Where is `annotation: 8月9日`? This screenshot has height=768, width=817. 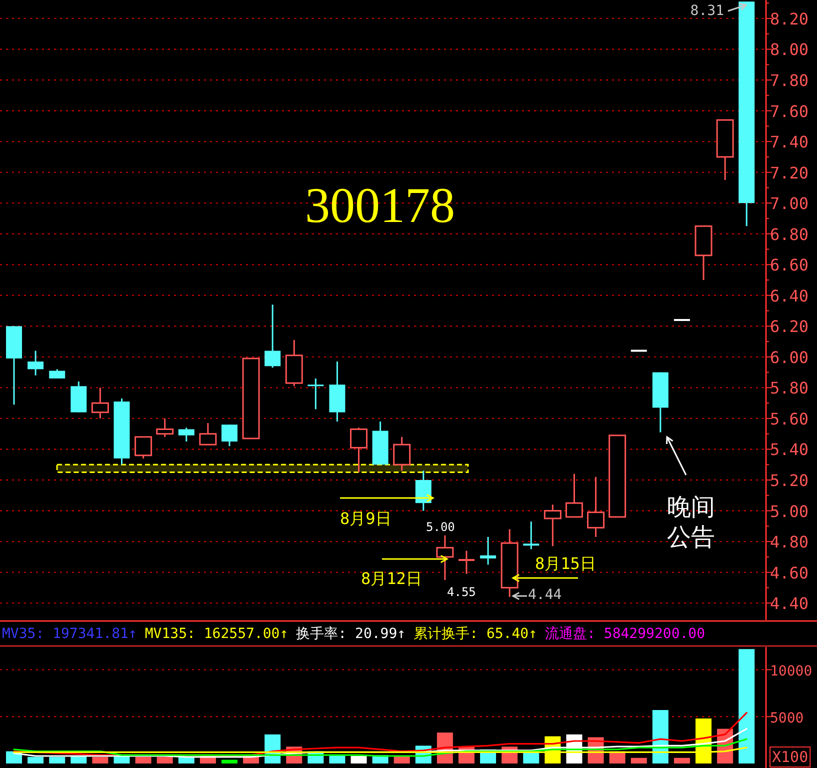 annotation: 8月9日 is located at coordinates (366, 518).